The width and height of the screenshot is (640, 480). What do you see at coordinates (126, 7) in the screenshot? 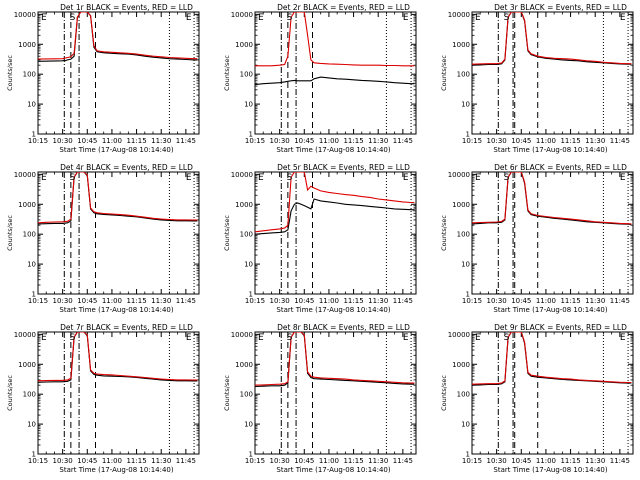
I see `panel-title: Det 1r BLACK = Events, RED = LLD` at bounding box center [126, 7].